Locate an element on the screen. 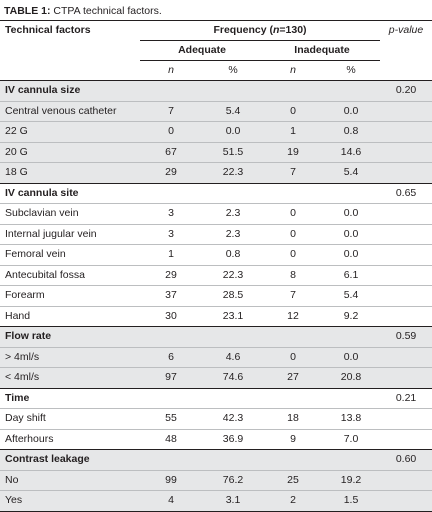 This screenshot has height=512, width=432. row-label: Day shift is located at coordinates (70, 419).